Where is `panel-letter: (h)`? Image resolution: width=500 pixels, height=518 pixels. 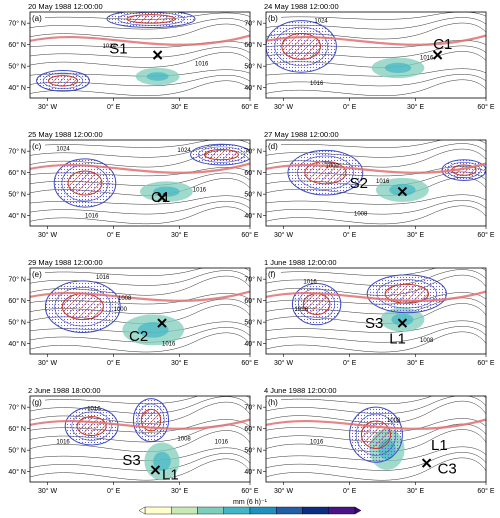 panel-letter: (h) is located at coordinates (273, 402).